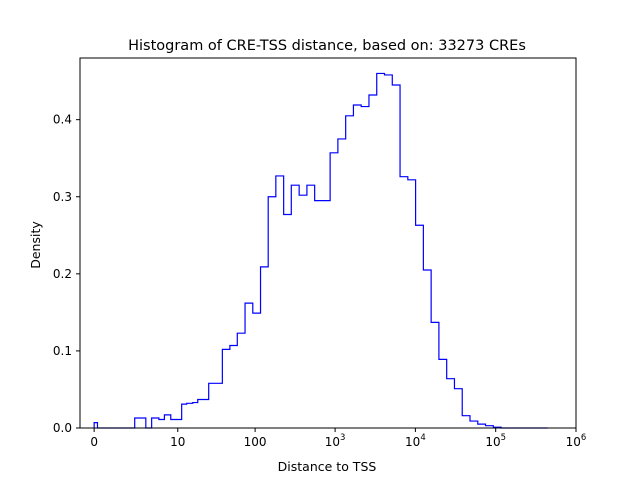 Image resolution: width=640 pixels, height=480 pixels. What do you see at coordinates (94, 442) in the screenshot?
I see `x-tick-label: 0` at bounding box center [94, 442].